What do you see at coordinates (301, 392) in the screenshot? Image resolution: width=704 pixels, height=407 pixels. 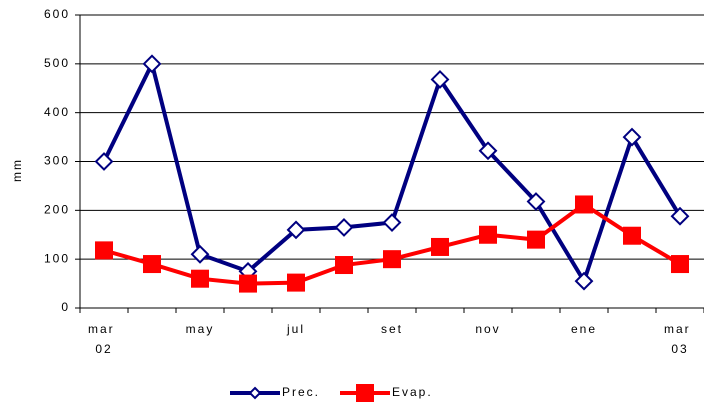 I see `legend-label: Prec.` at bounding box center [301, 392].